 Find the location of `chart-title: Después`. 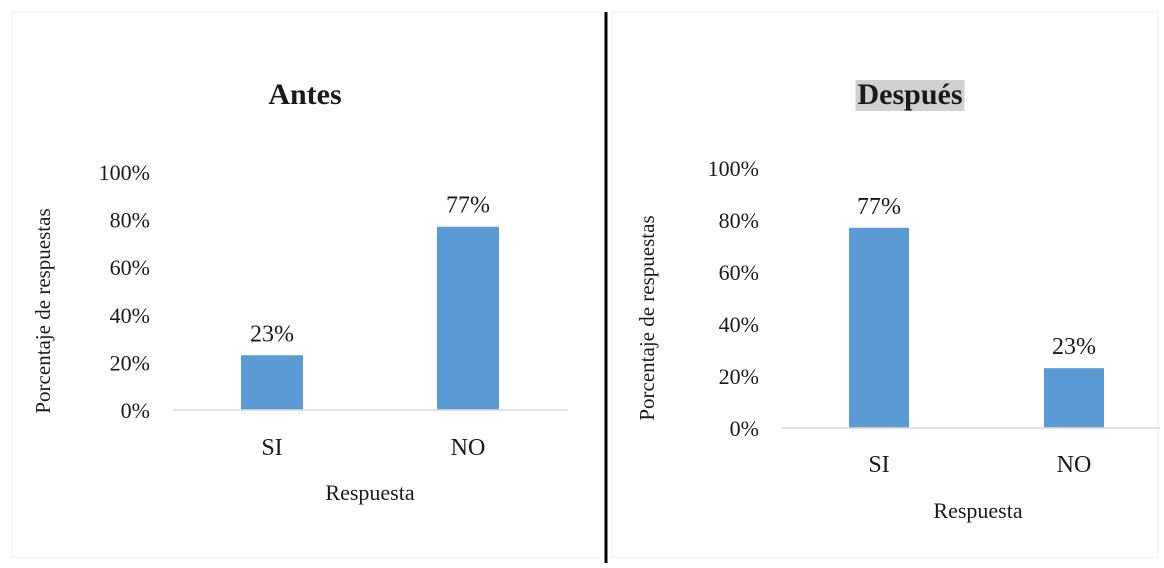

chart-title: Después is located at coordinates (909, 94).